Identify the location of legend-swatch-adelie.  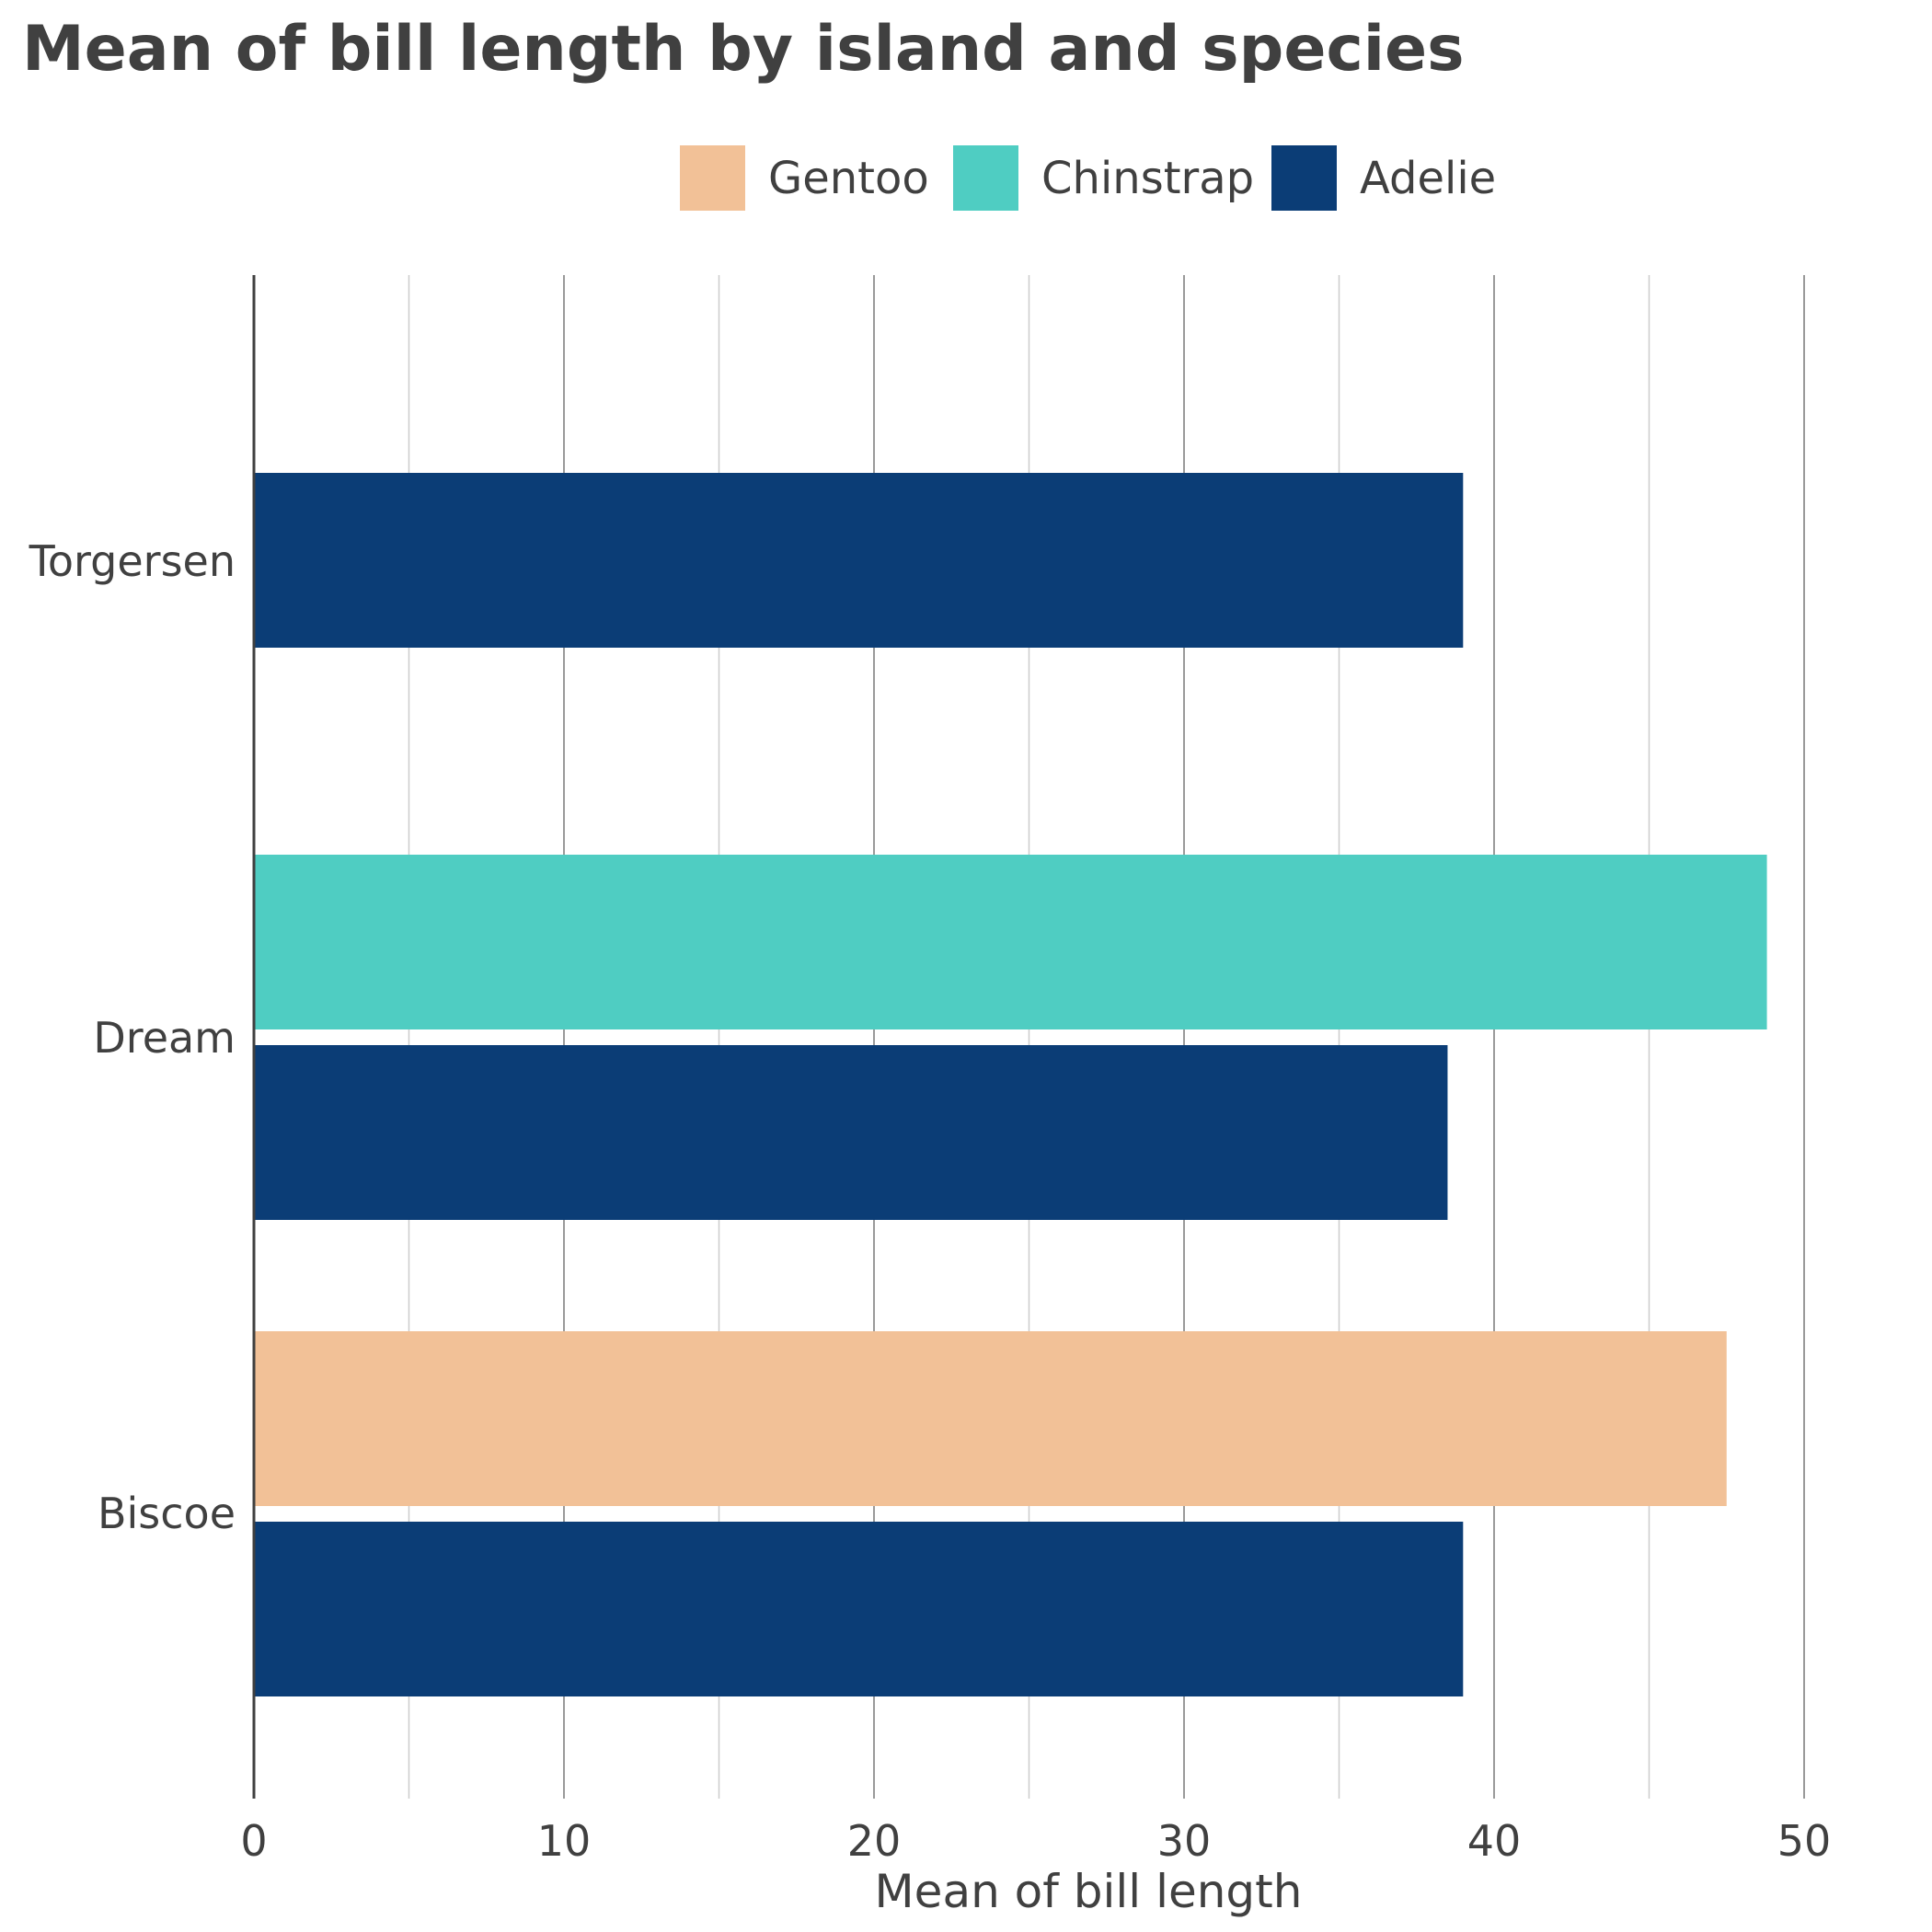
(1304, 178).